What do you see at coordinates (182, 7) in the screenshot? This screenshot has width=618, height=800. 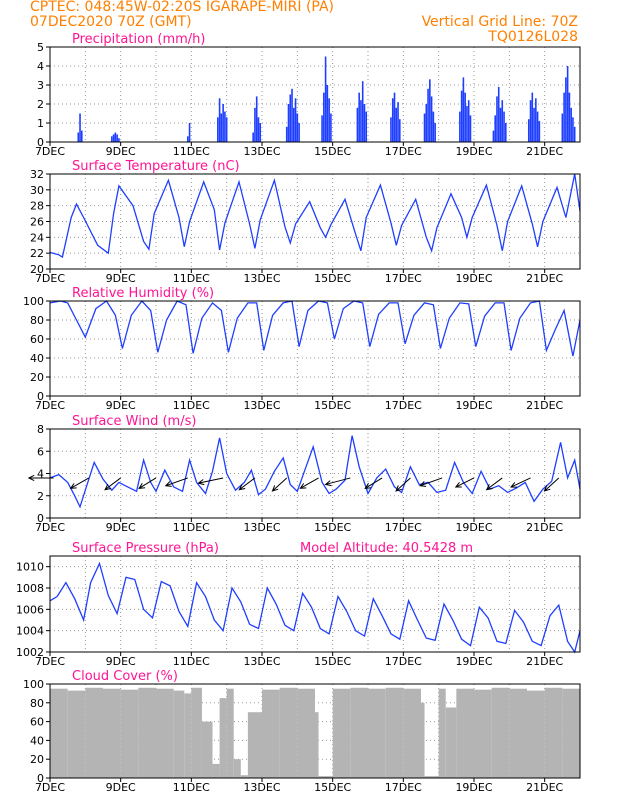 I see `header-station: CPTEC: 048:45W-02:20S IGARAPE-MIRI (PA)` at bounding box center [182, 7].